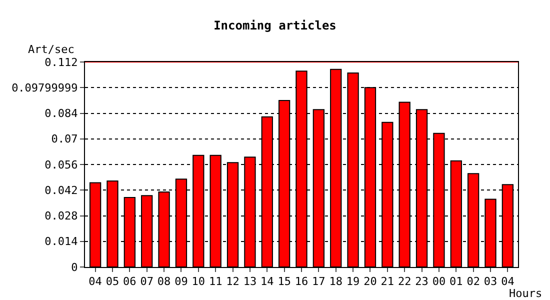 Image resolution: width=550 pixels, height=300 pixels. What do you see at coordinates (199, 281) in the screenshot?
I see `x-tick-label: 10` at bounding box center [199, 281].